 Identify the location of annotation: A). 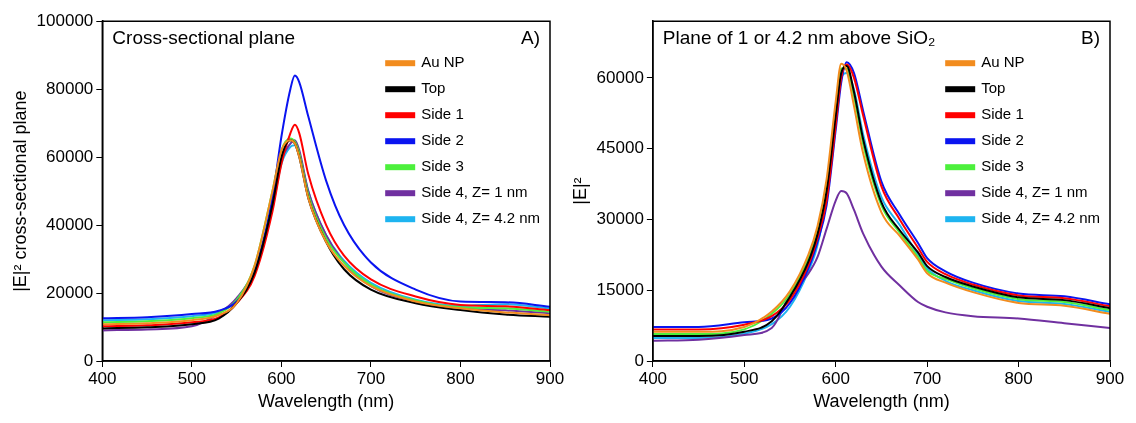
(530, 37).